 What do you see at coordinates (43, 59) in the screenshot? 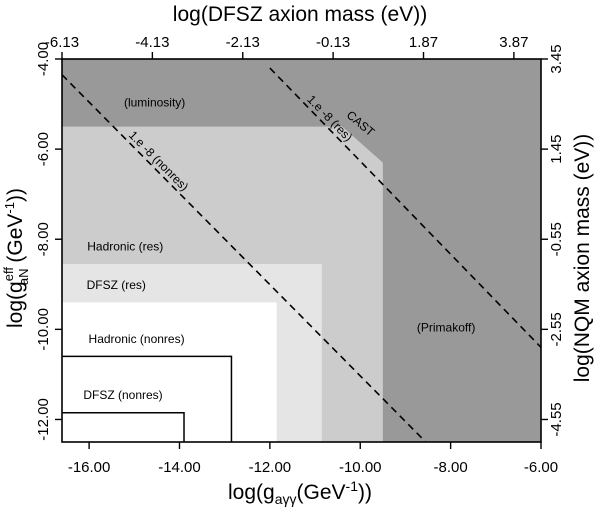
I see `left-tick-label: -4.00` at bounding box center [43, 59].